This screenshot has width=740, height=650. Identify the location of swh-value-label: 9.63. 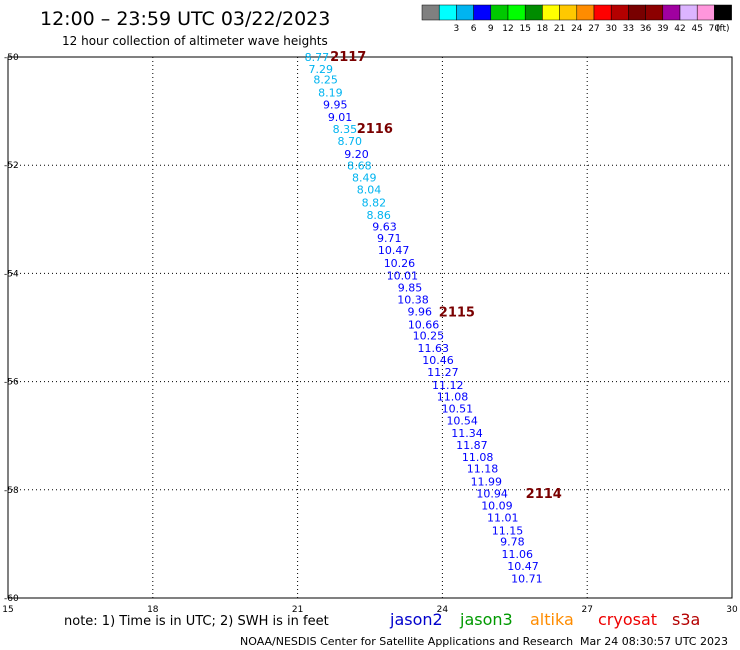
(384, 226).